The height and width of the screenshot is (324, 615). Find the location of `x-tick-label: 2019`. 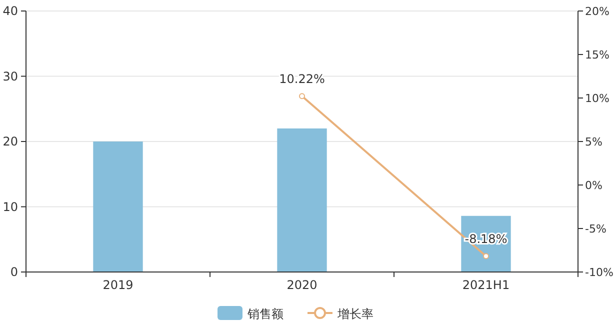

x-tick-label: 2019 is located at coordinates (118, 285).